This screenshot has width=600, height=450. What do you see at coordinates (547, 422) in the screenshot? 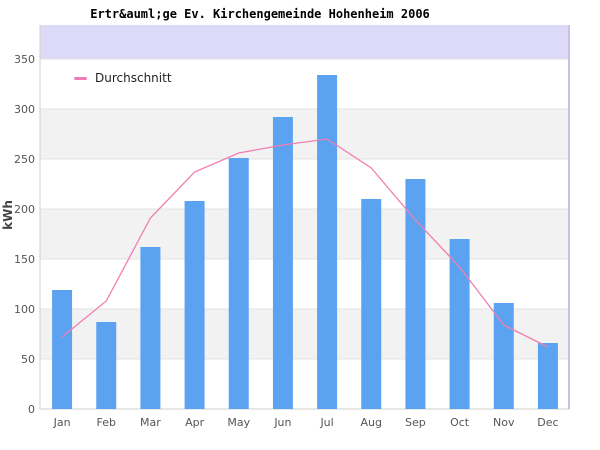
I see `x-tick-label-dec: Dec` at bounding box center [547, 422].